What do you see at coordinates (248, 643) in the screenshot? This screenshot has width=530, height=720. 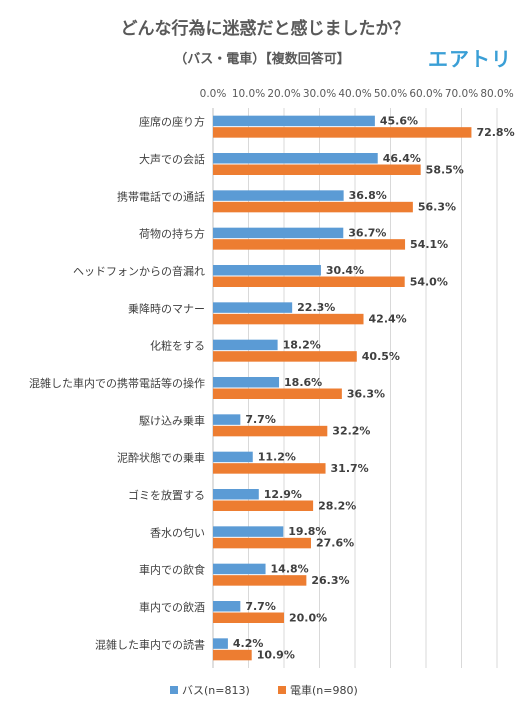 I see `data-label-bus-14: 4.2%` at bounding box center [248, 643].